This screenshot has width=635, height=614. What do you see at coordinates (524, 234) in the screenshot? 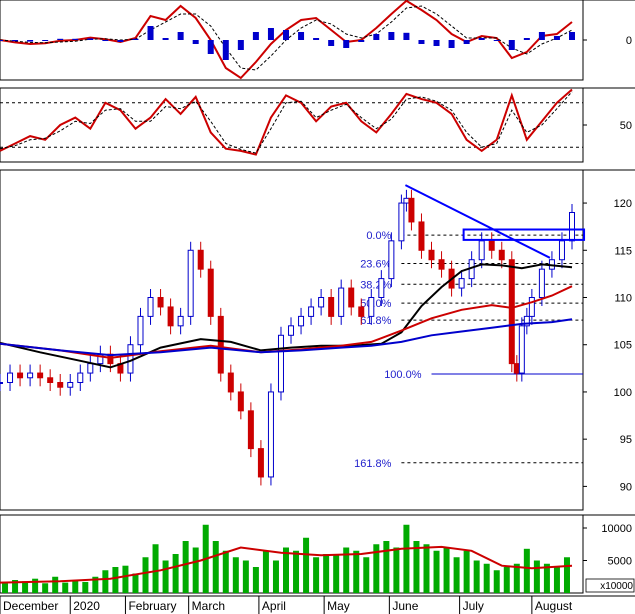
I see `resistance-box` at bounding box center [524, 234].